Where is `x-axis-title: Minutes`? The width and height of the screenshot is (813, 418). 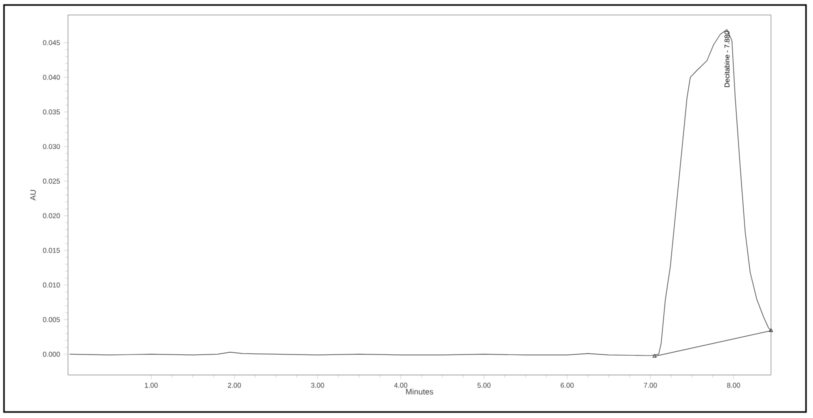
x-axis-title: Minutes is located at coordinates (420, 391).